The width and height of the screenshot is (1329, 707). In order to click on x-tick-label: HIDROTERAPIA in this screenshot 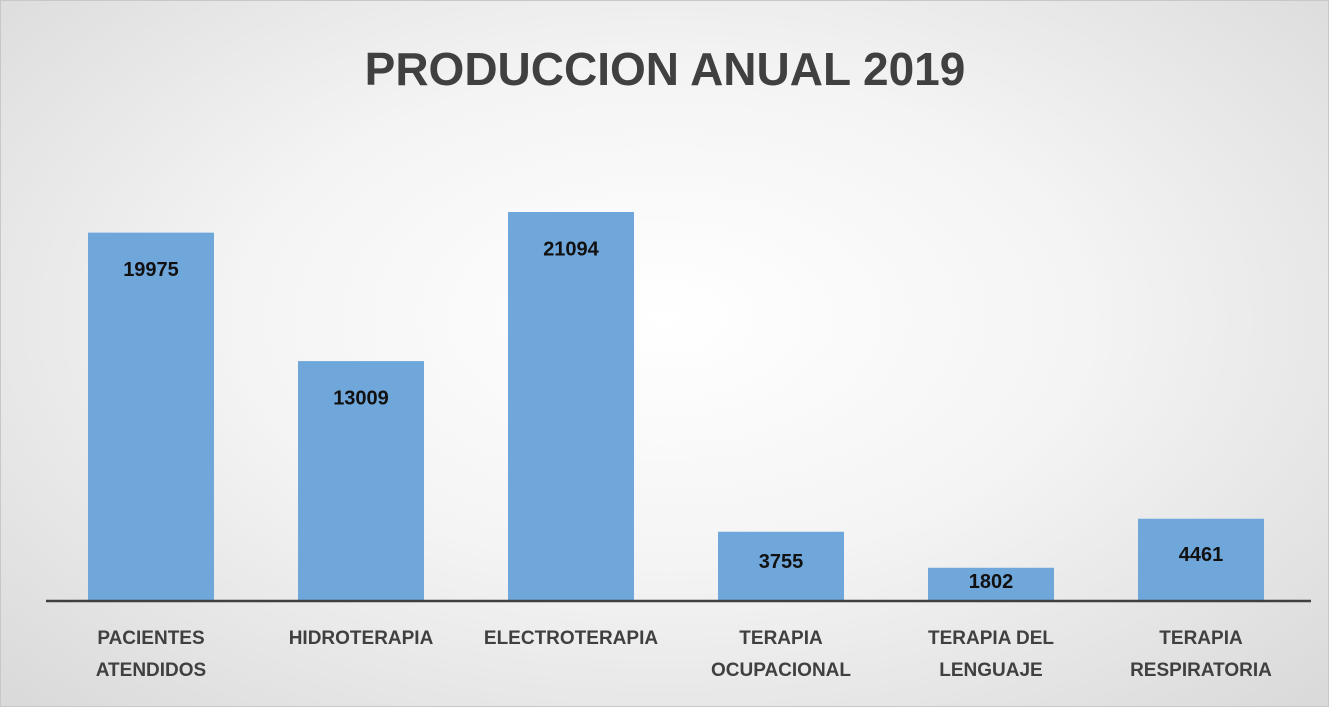, I will do `click(361, 638)`.